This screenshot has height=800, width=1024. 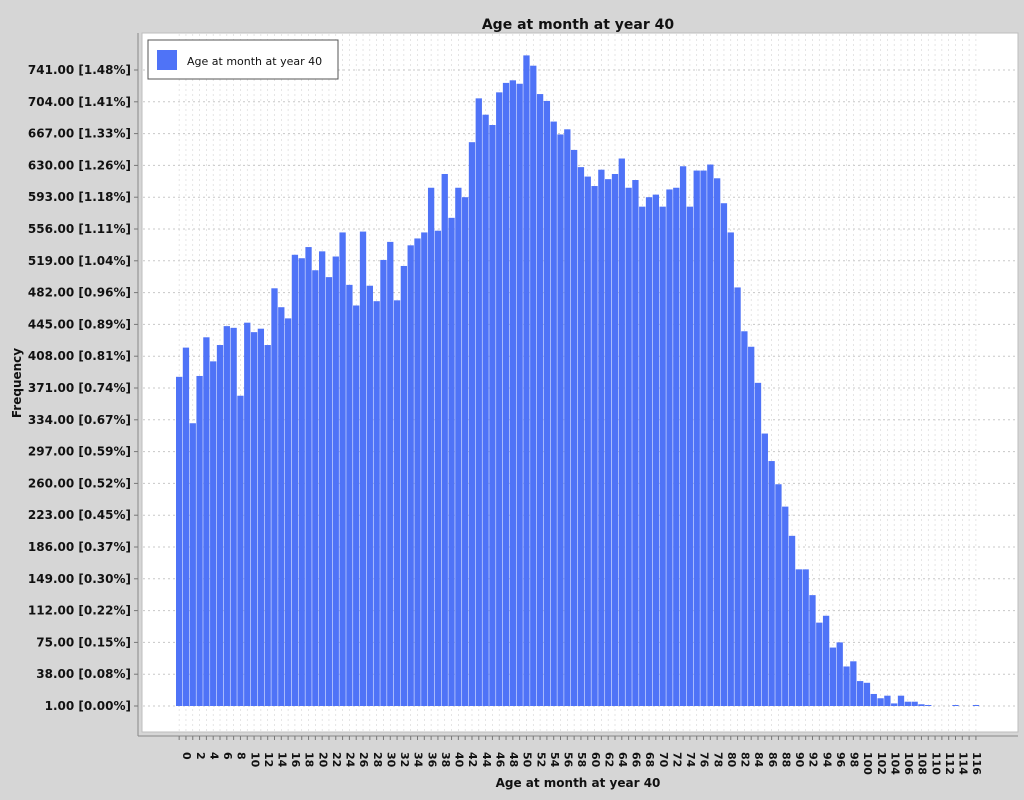 I want to click on y-tick-label: 149.00 [0.30%], so click(x=79, y=579).